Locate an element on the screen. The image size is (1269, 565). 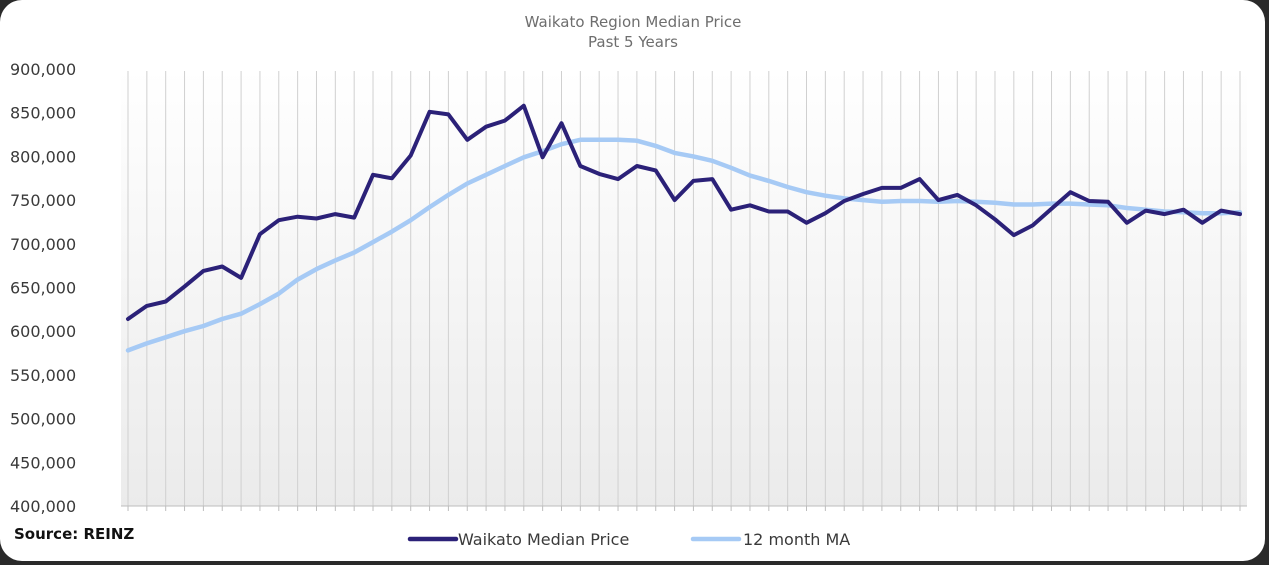
y-tick-label-5: 650,000 is located at coordinates (43, 288).